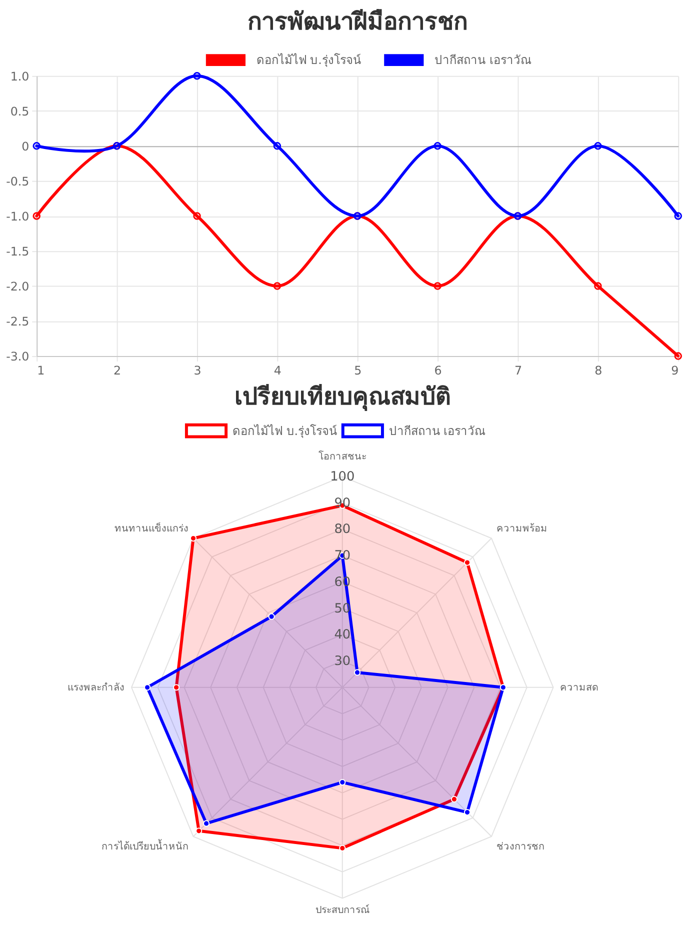  Describe the element at coordinates (18, 216) in the screenshot. I see `y-tick-label: -1.0` at that location.